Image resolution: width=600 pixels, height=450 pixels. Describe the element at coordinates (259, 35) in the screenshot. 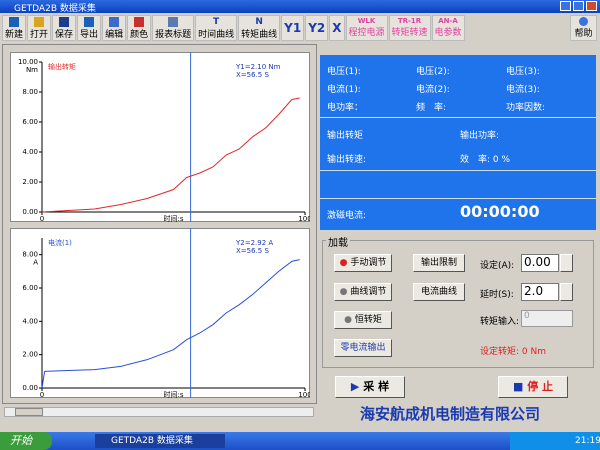

I see `button-label: 转矩曲线` at that location.